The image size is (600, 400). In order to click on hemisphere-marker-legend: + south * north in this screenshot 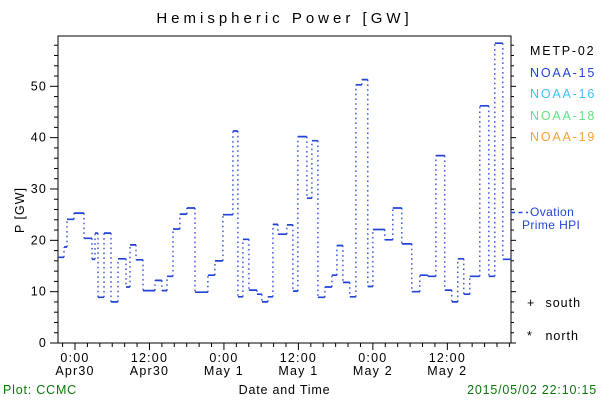, I will do `click(554, 319)`.